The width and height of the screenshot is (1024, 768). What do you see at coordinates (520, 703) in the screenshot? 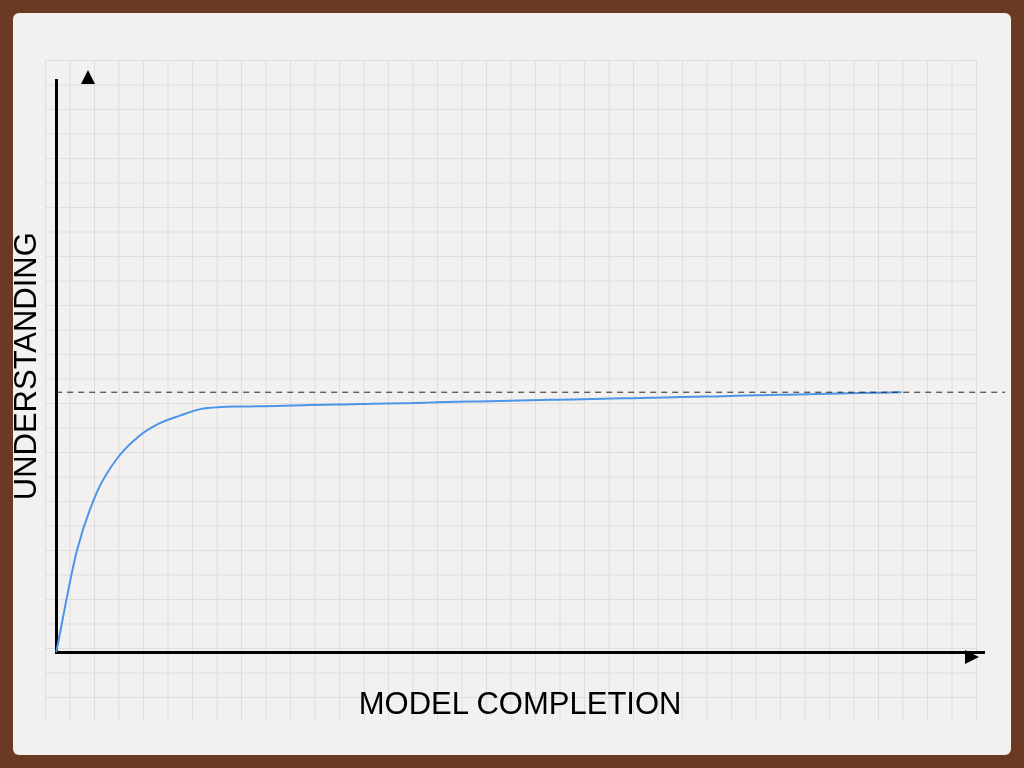
I see `x-axis-title: MODEL COMPLETION` at bounding box center [520, 703].